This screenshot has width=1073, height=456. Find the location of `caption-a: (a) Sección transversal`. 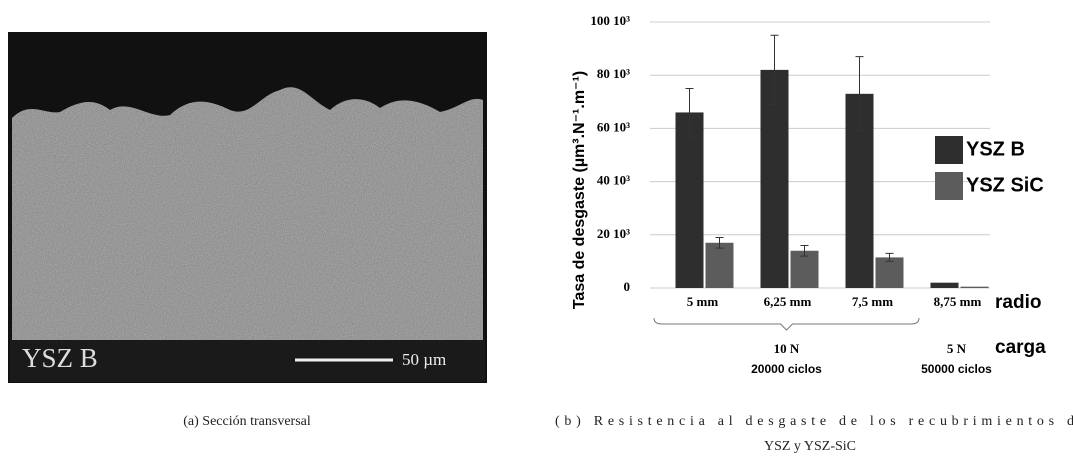

caption-a: (a) Sección transversal is located at coordinates (247, 421).